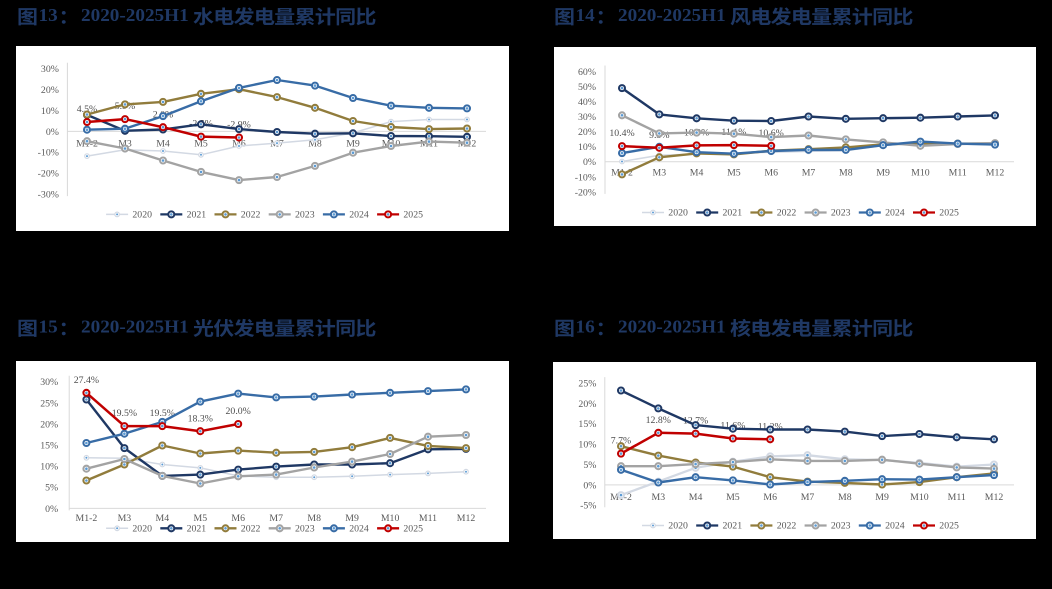 The height and width of the screenshot is (589, 1052). I want to click on svg-text: 12.8%, so click(658, 420).